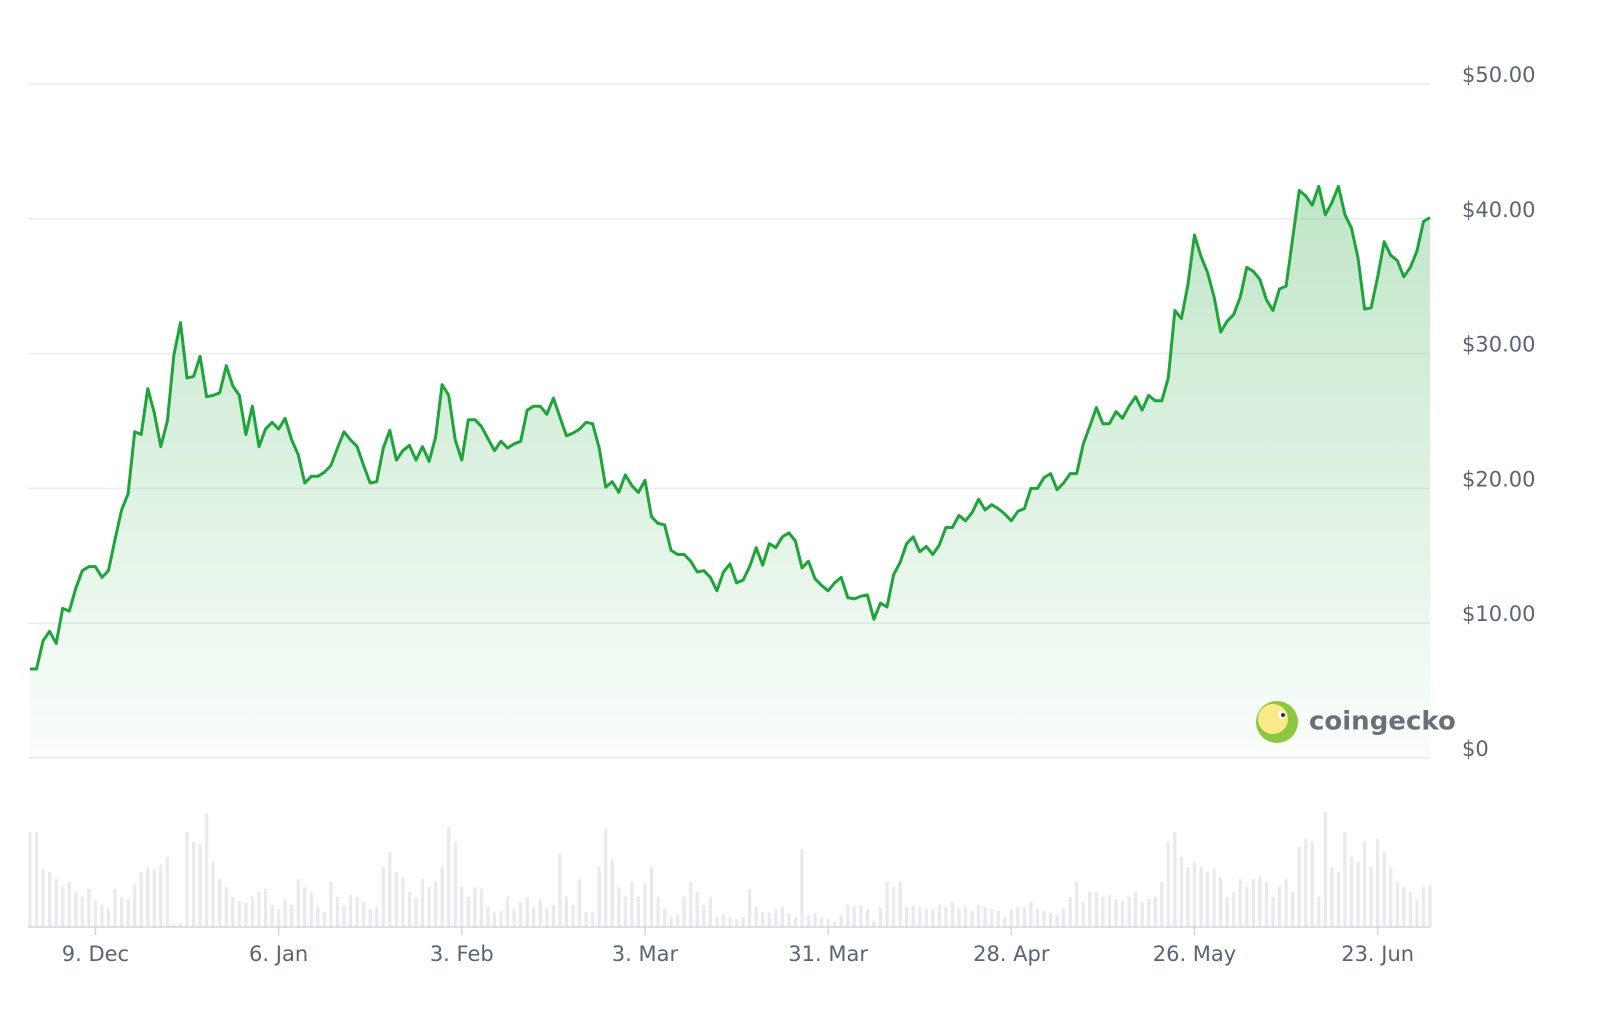 Image resolution: width=1600 pixels, height=1014 pixels. I want to click on x-tick-label: 3. Mar, so click(645, 954).